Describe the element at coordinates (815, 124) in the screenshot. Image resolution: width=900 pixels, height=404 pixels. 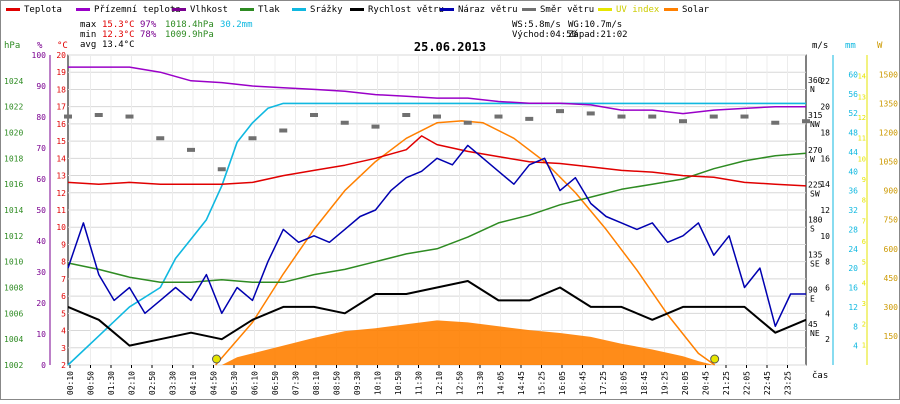
I see `tick-label-wind-dir: NW` at that location.